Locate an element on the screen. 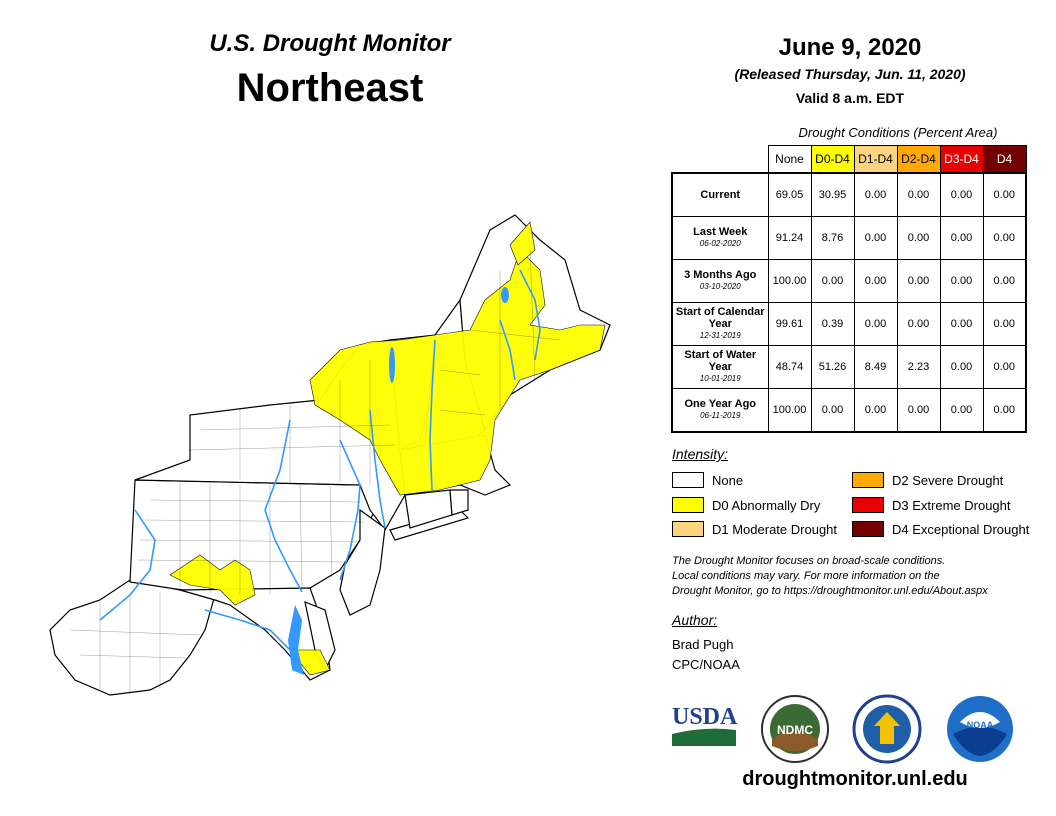  doc-seal-logo is located at coordinates (887, 729).